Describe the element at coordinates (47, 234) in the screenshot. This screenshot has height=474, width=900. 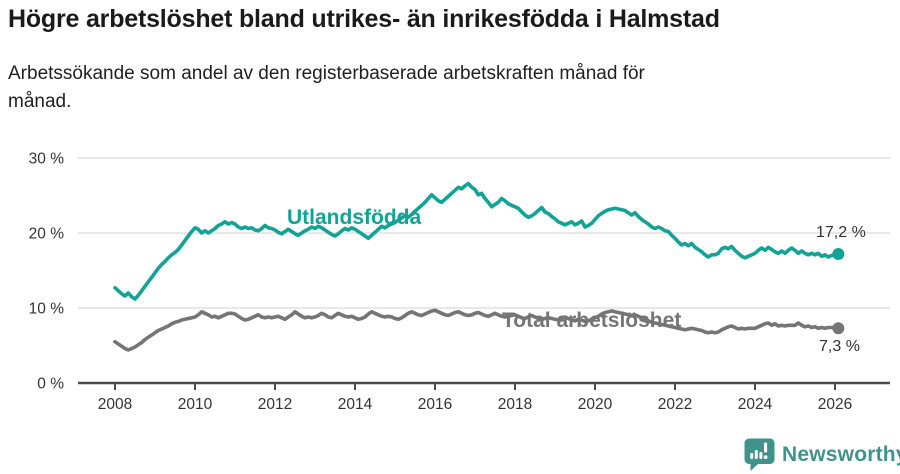
I see `y-axis-tick-label: 20 %` at that location.